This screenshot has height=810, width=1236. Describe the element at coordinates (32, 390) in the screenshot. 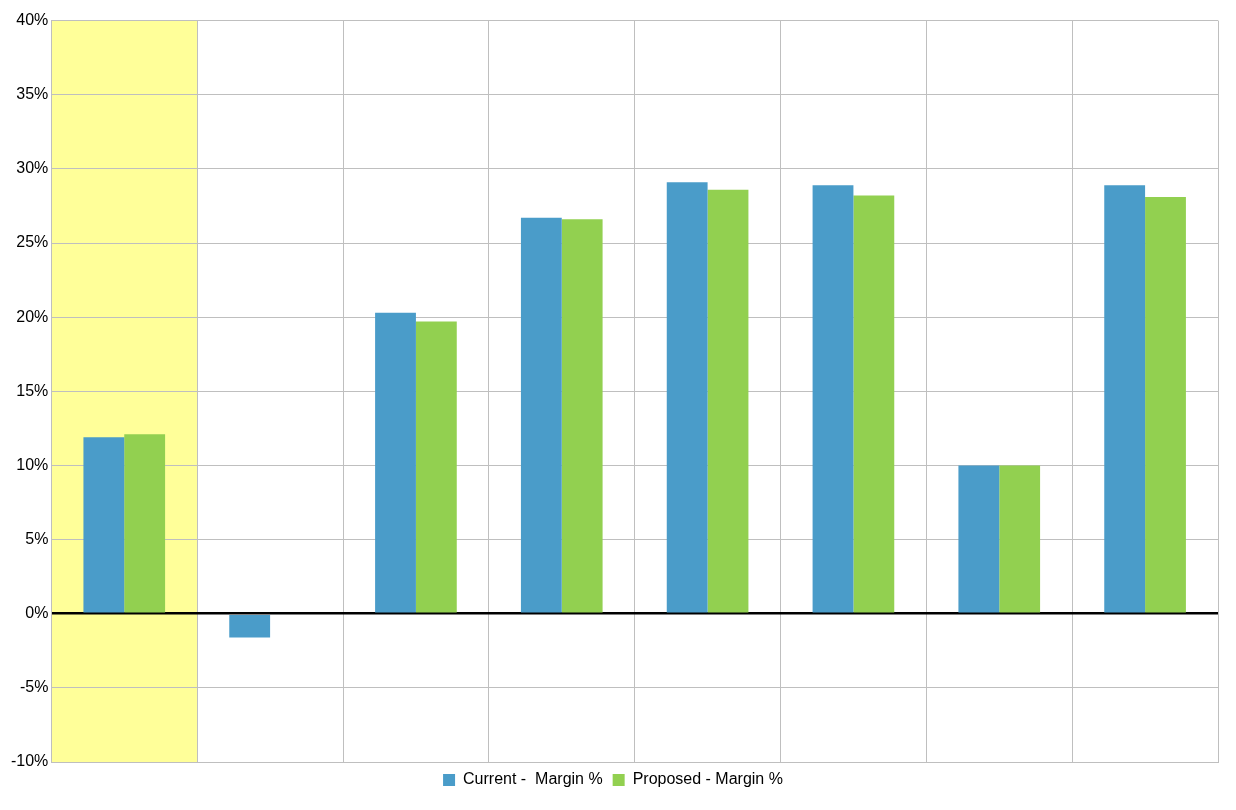

I see `y-tick-label: 15%` at that location.